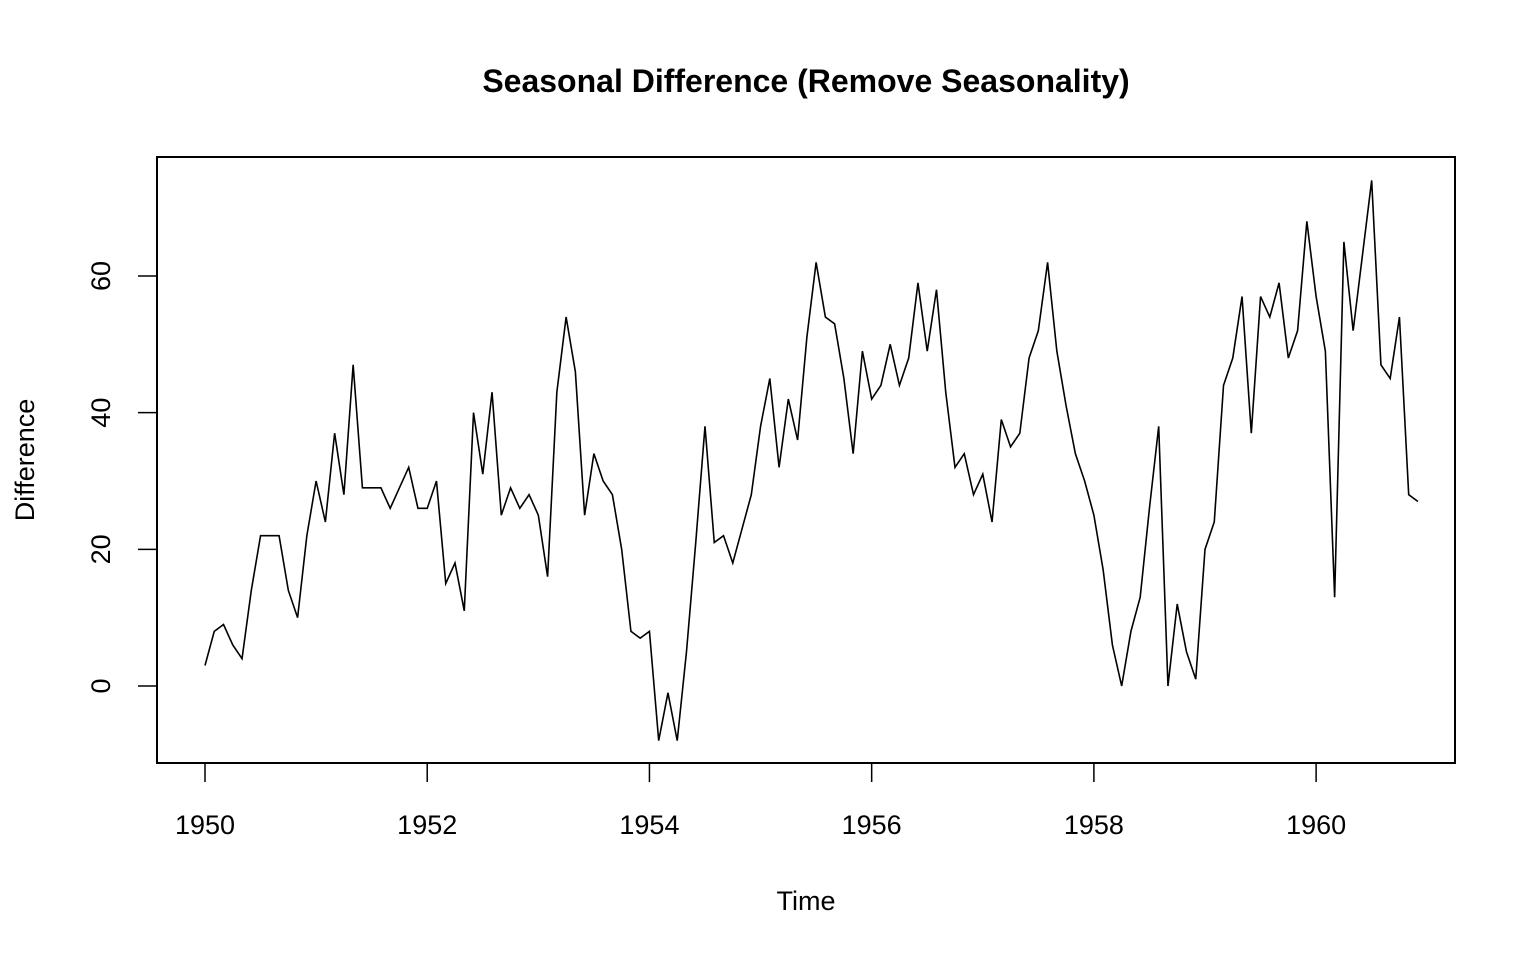  I want to click on x-axis: 1950 1952 1954 1956 1958 1960, so click(760, 801).